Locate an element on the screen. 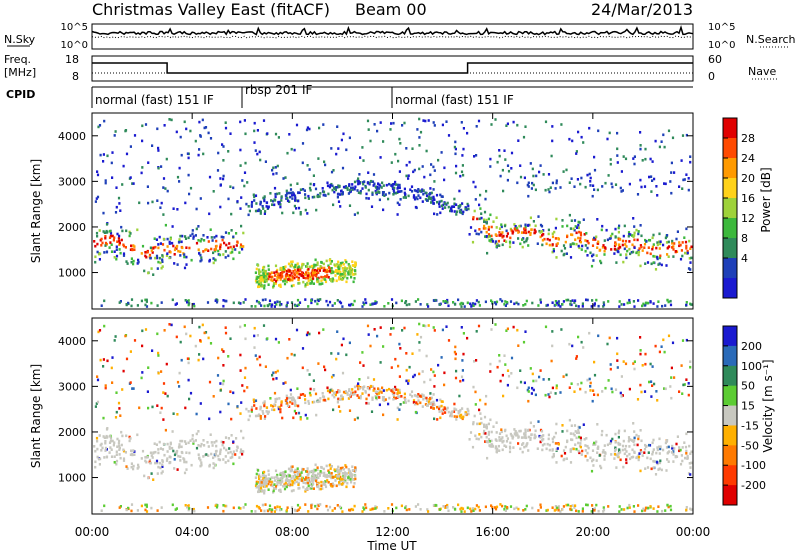 The width and height of the screenshot is (800, 554). nave-label: Nave is located at coordinates (762, 71).